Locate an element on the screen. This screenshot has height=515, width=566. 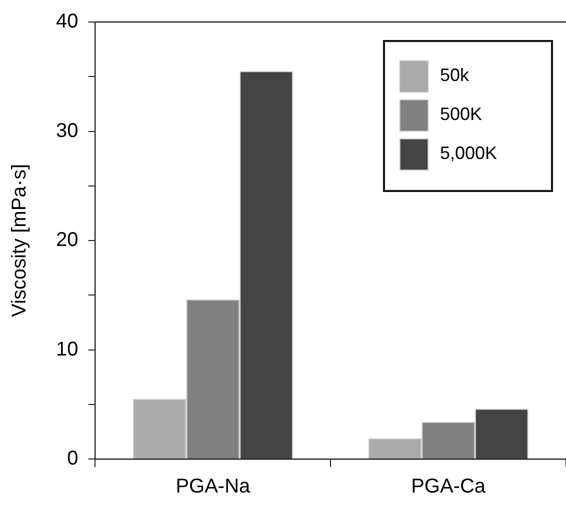
legend-label: 5,000K is located at coordinates (469, 152).